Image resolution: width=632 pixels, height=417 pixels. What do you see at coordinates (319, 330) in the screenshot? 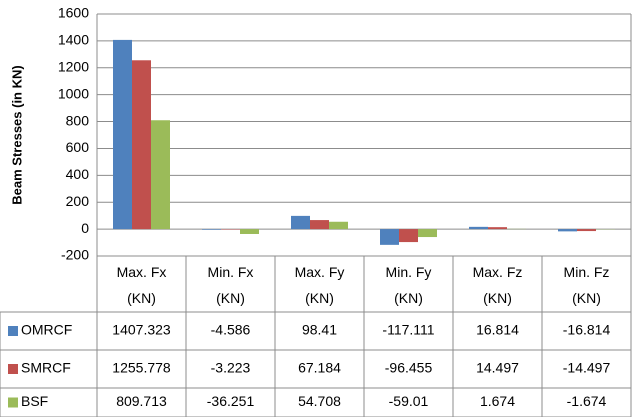
I see `table-value: 98.41` at bounding box center [319, 330].